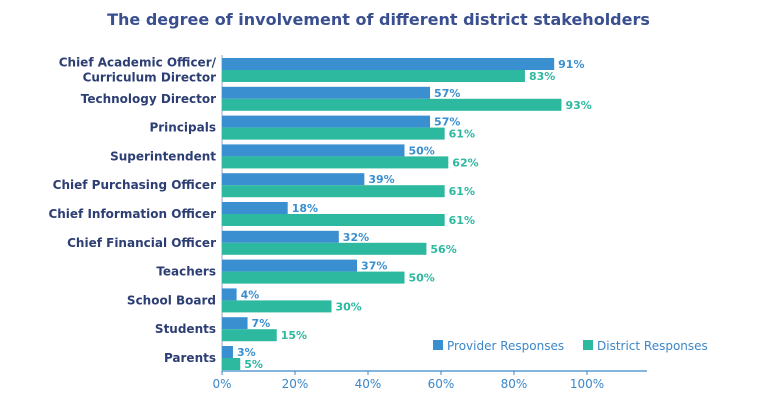  What do you see at coordinates (132, 214) in the screenshot?
I see `category-label: Chief Information Officer` at bounding box center [132, 214].